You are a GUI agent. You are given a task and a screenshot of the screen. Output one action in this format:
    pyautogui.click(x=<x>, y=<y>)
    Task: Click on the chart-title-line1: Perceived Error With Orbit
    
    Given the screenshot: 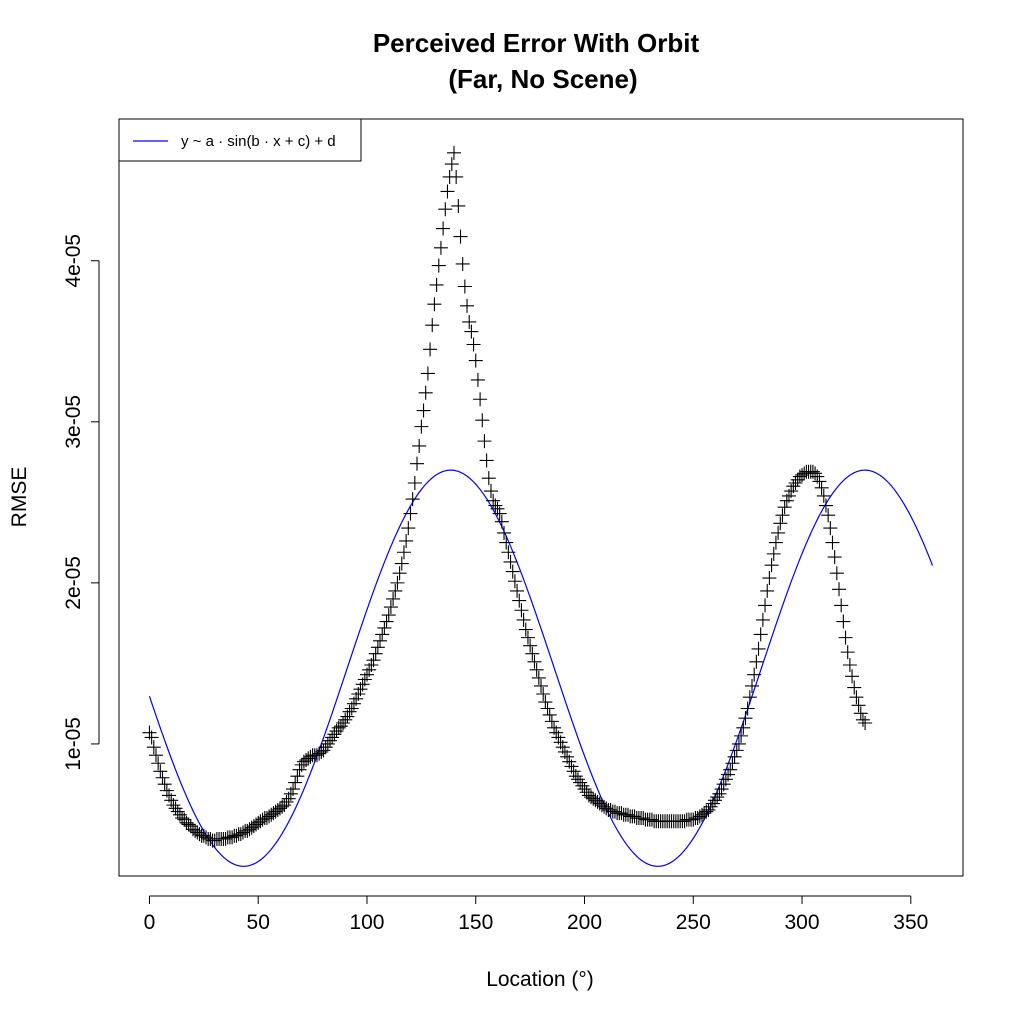 What is the action you would take?
    pyautogui.click(x=536, y=43)
    